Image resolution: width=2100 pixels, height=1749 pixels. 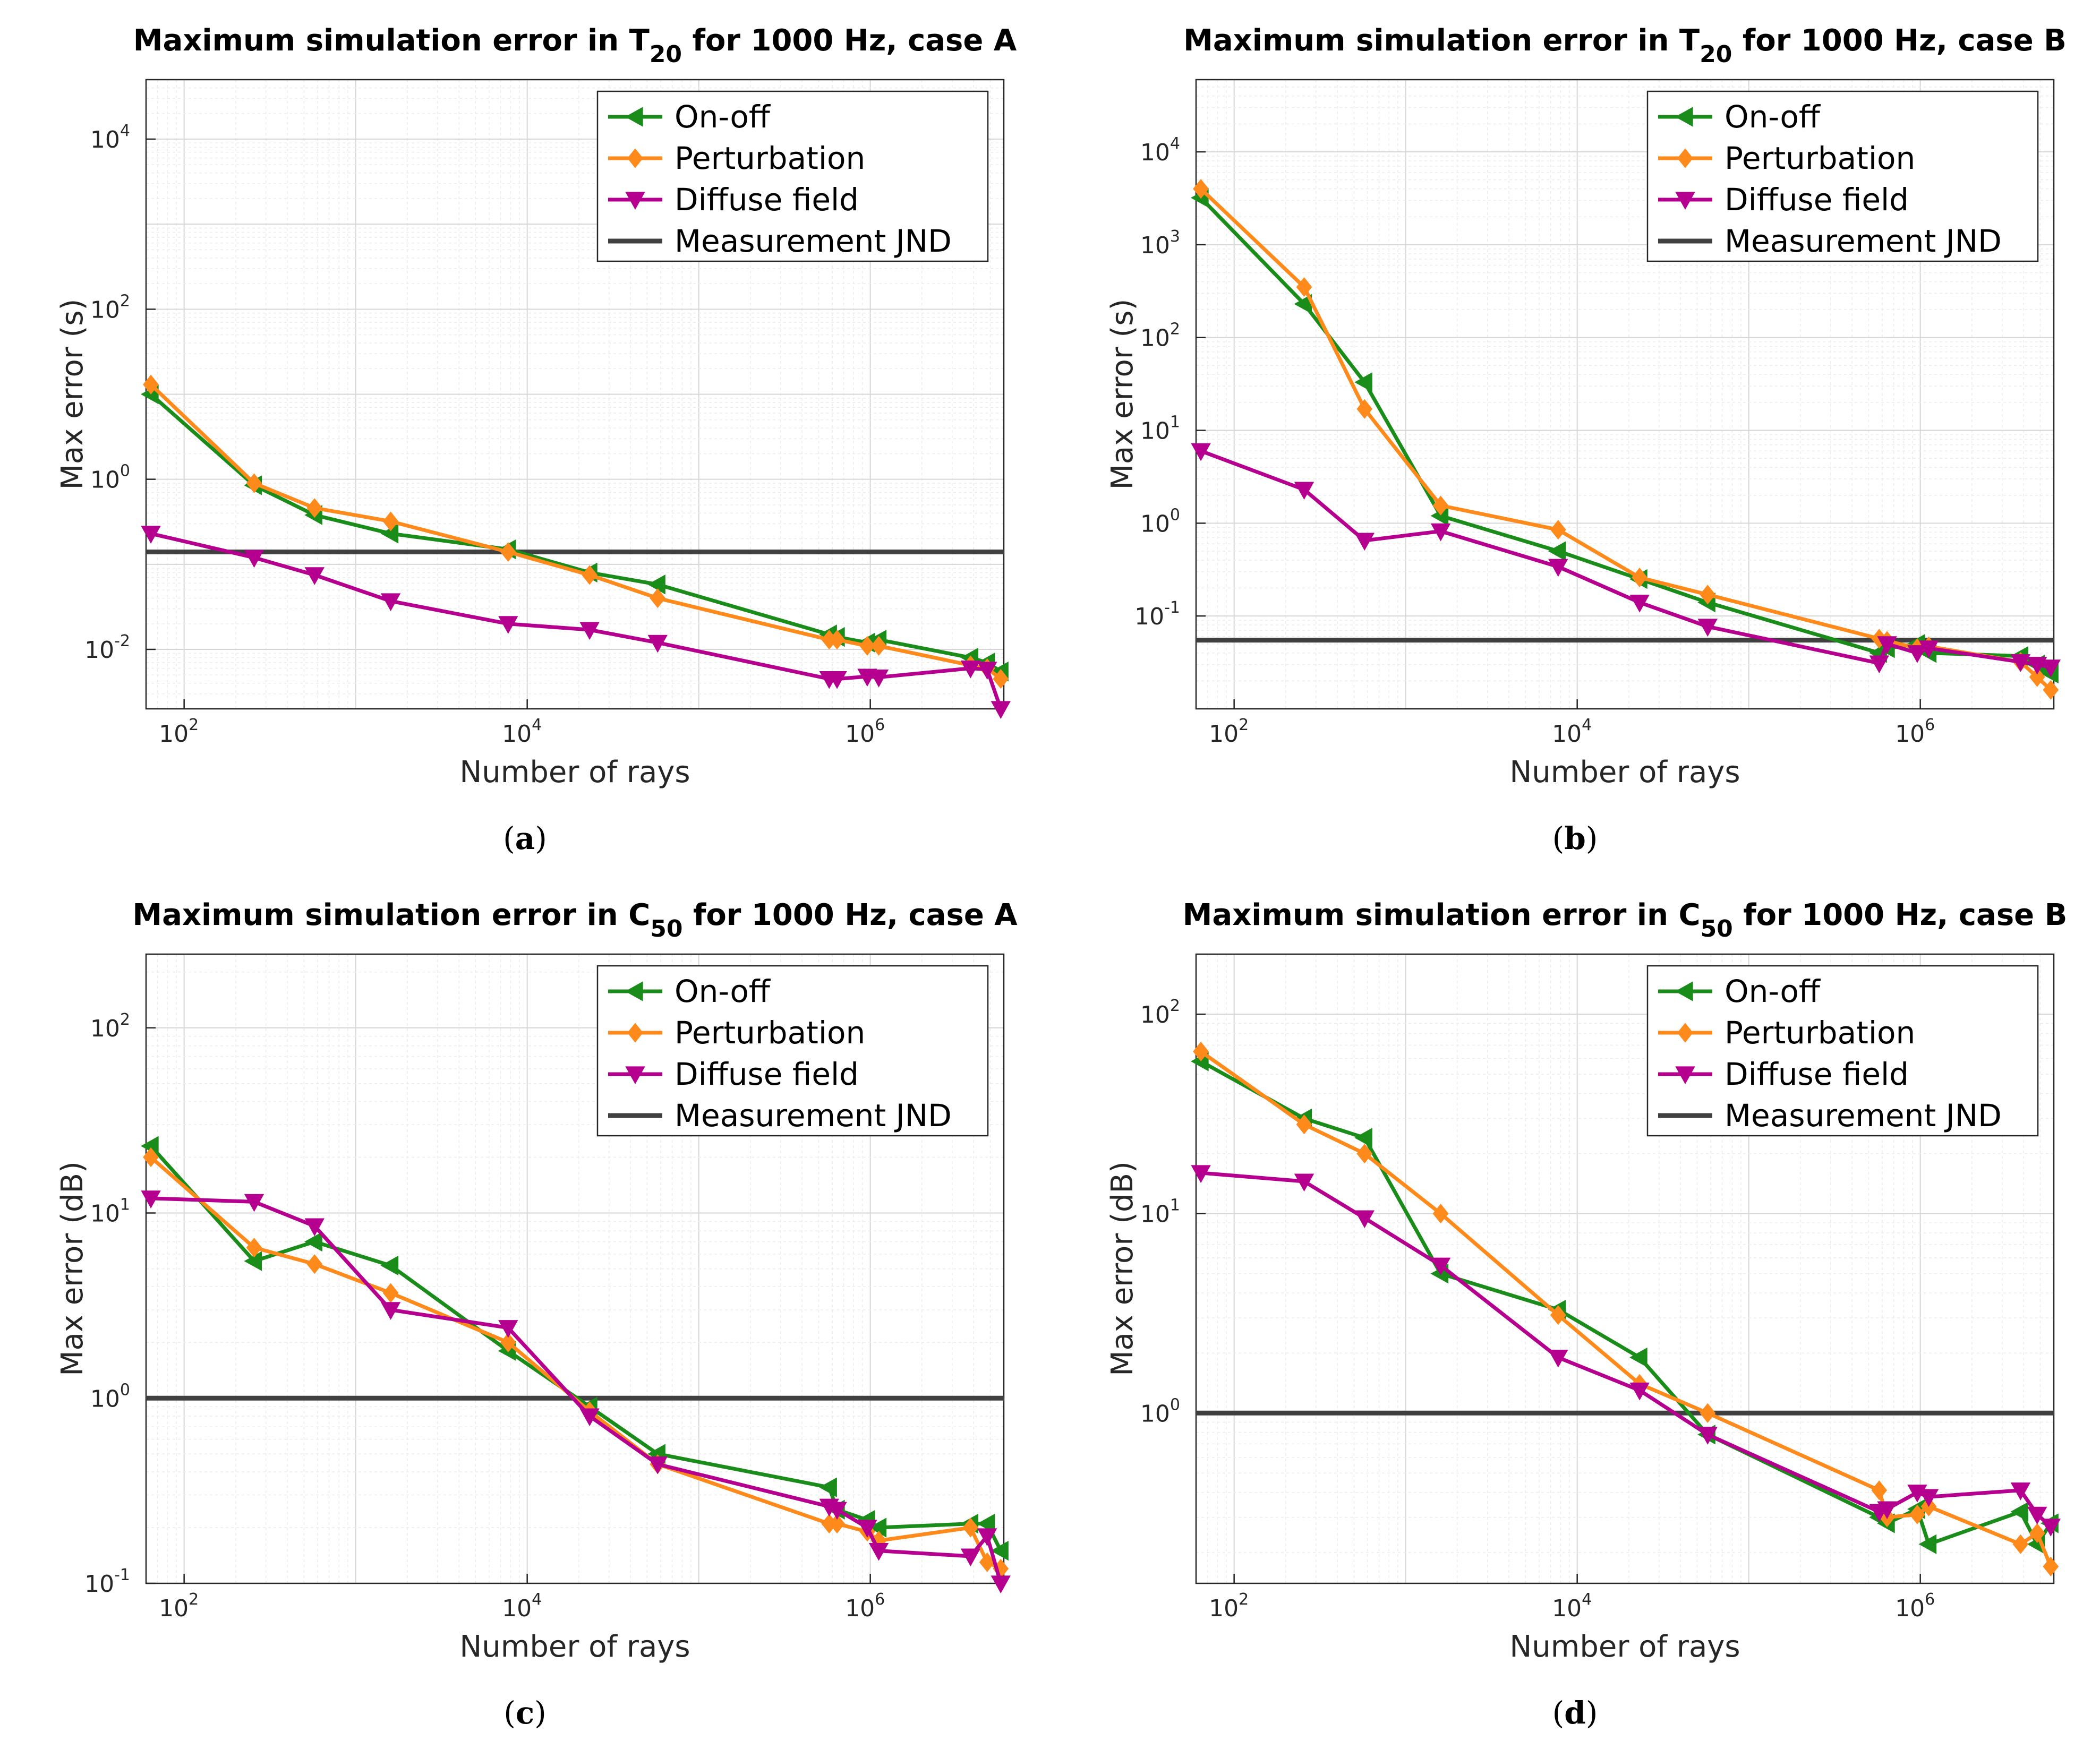 I want to click on y-tick-exponent: 1, so click(x=1175, y=1205).